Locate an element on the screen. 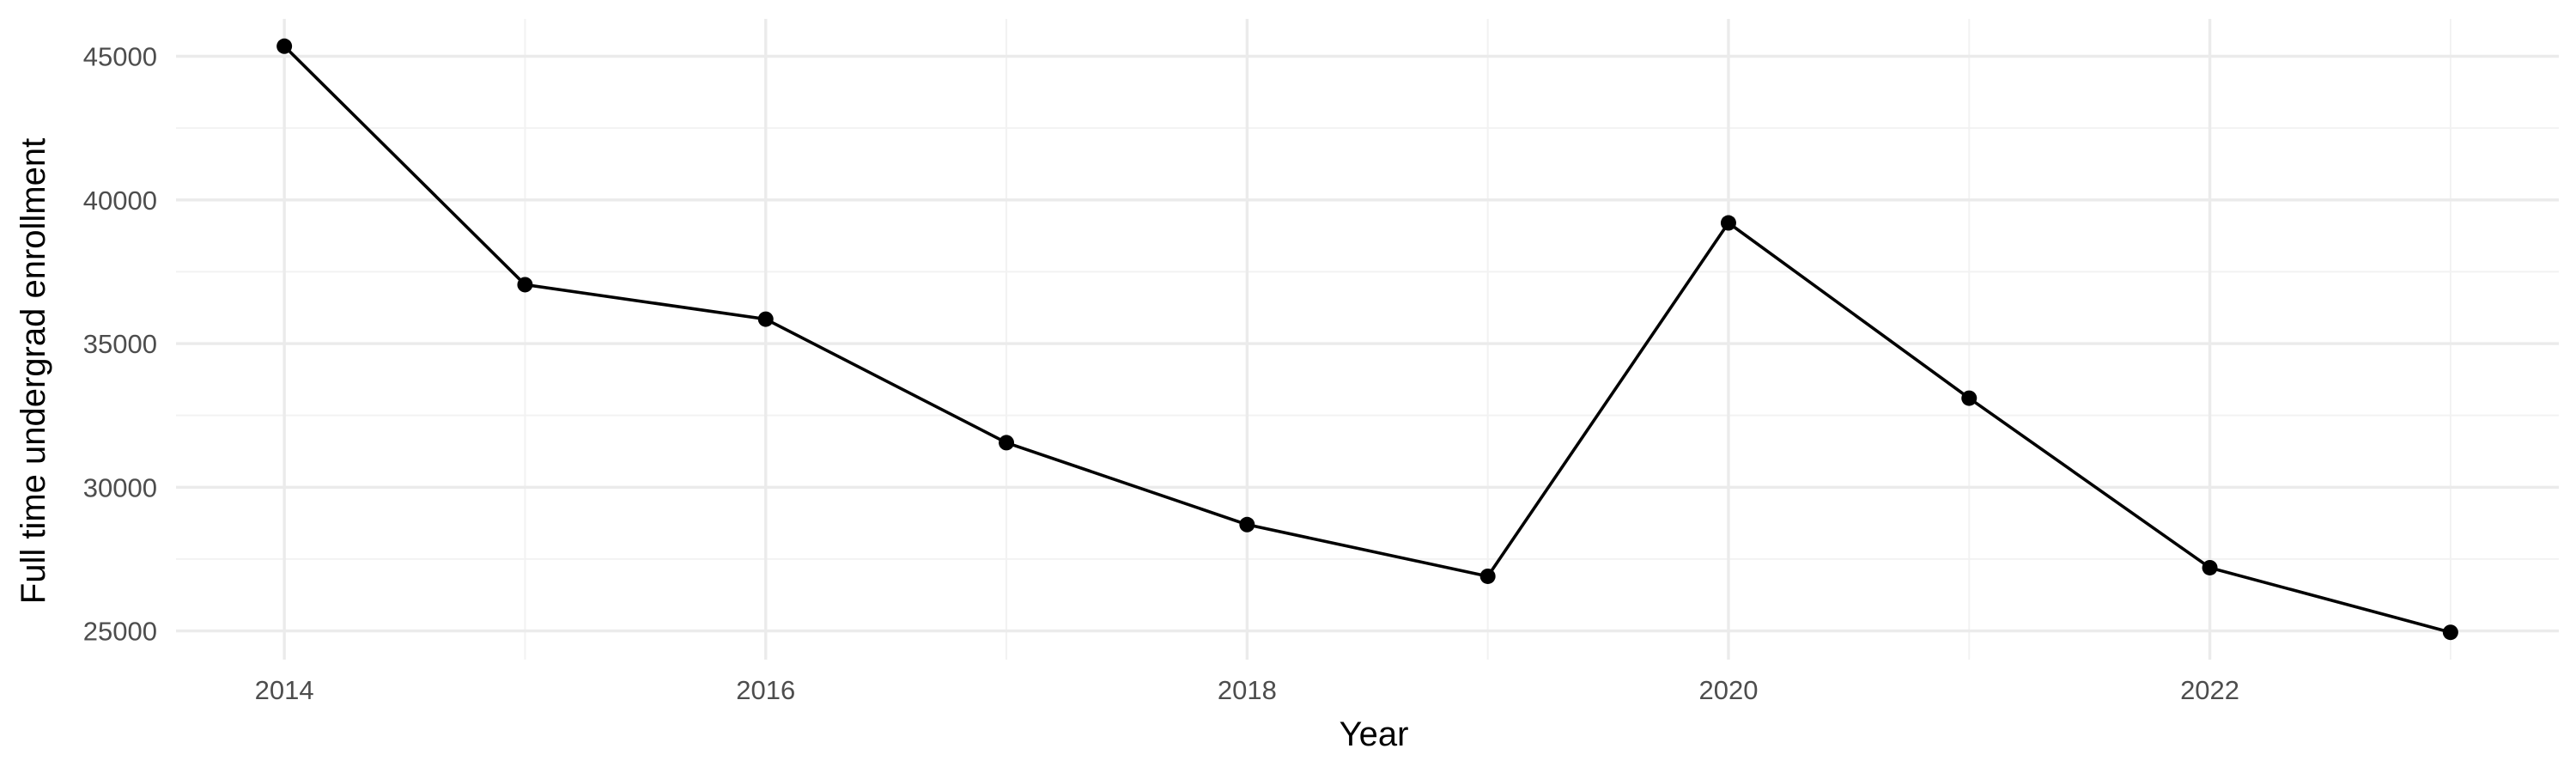 This screenshot has width=2576, height=773. x-axis-ticks: 2014 2016 2018 2020 2022 is located at coordinates (1247, 690).